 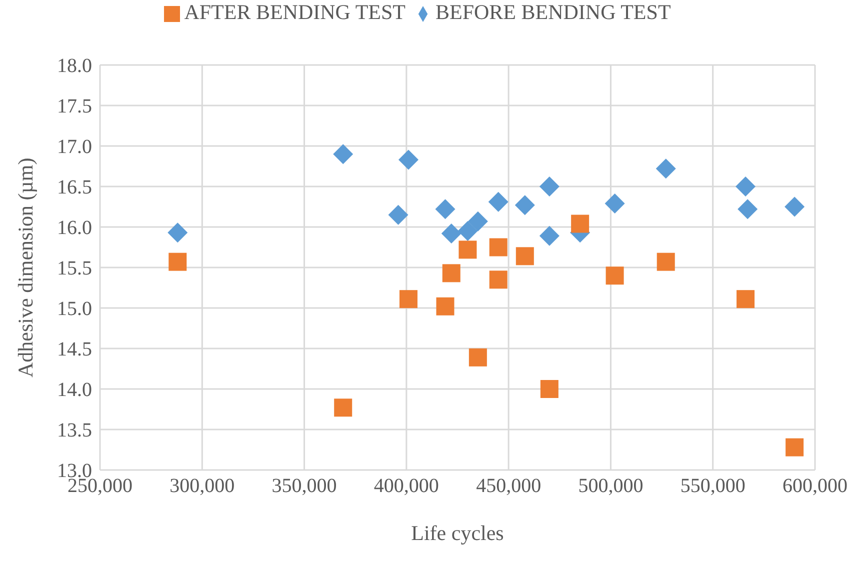 I want to click on y-tick-label: 17.5, so click(x=74, y=107).